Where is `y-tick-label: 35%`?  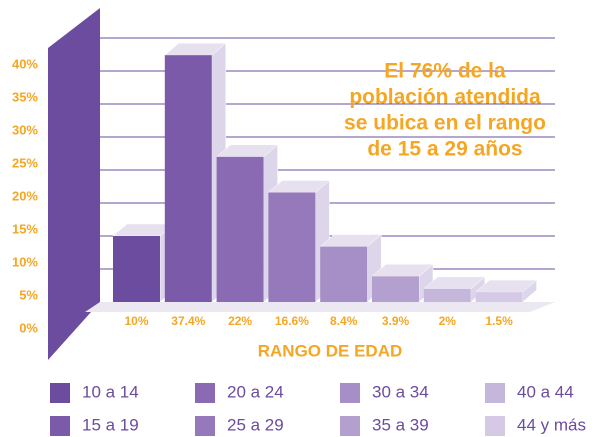 y-tick-label: 35% is located at coordinates (25, 96).